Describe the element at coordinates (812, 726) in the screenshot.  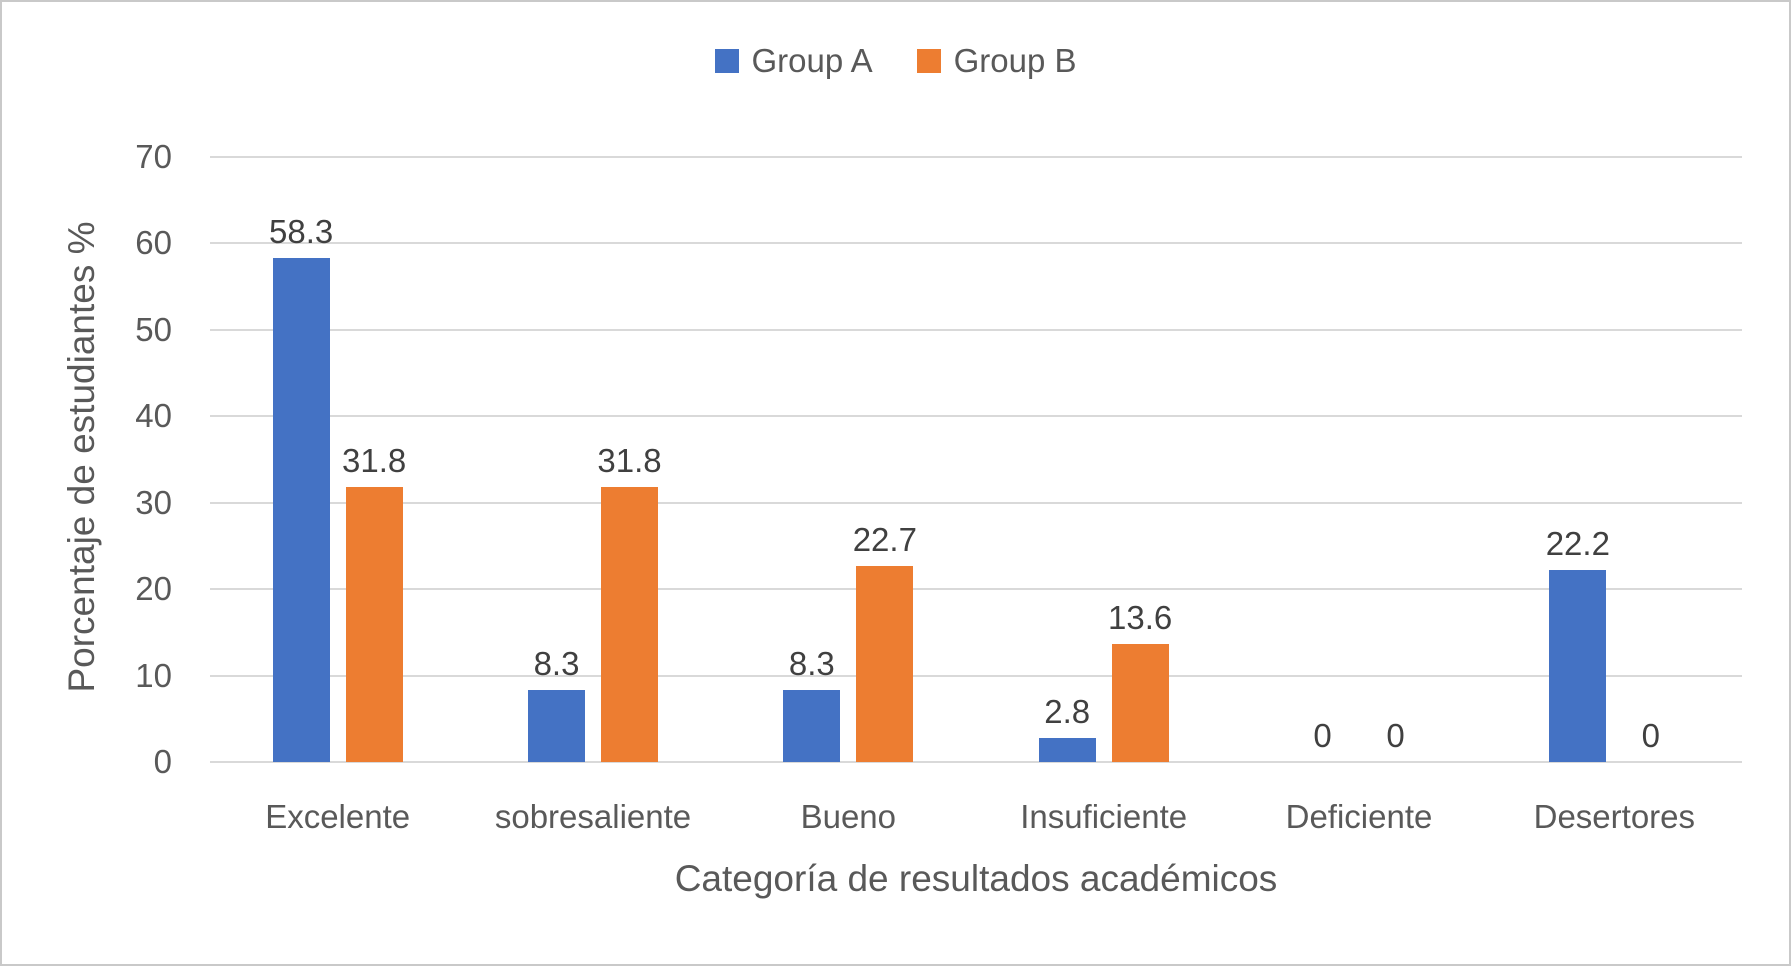
I see `bar-group-a-bueno` at that location.